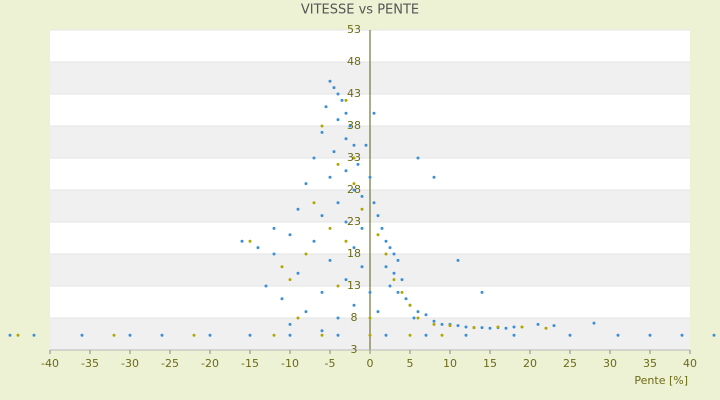  What do you see at coordinates (354, 221) in the screenshot?
I see `y-tick-label: 23` at bounding box center [354, 221].